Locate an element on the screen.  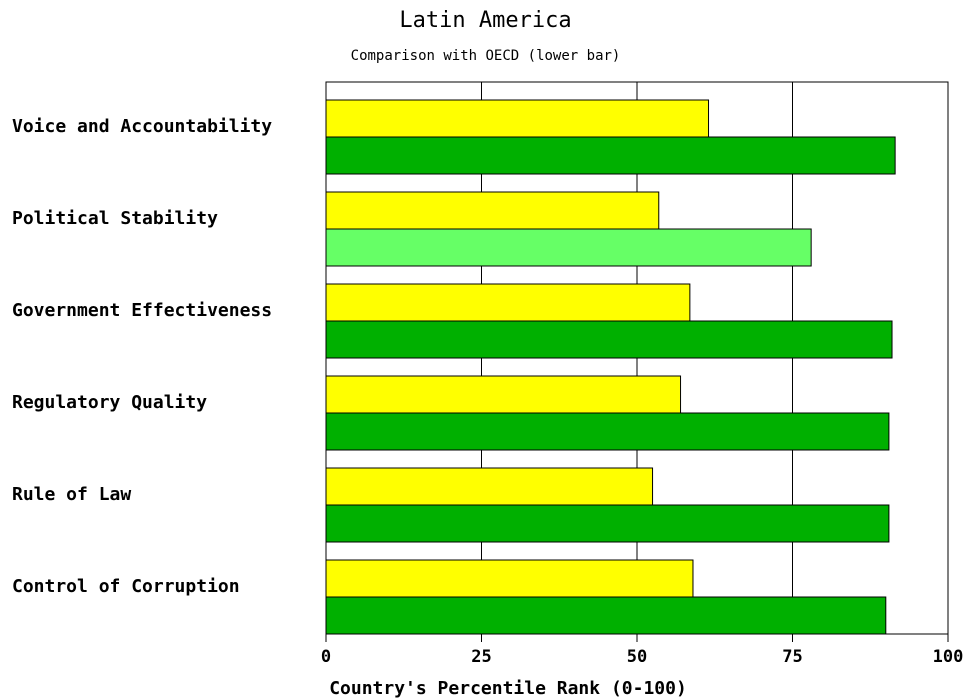
x-tick-label: 100 is located at coordinates (948, 657).